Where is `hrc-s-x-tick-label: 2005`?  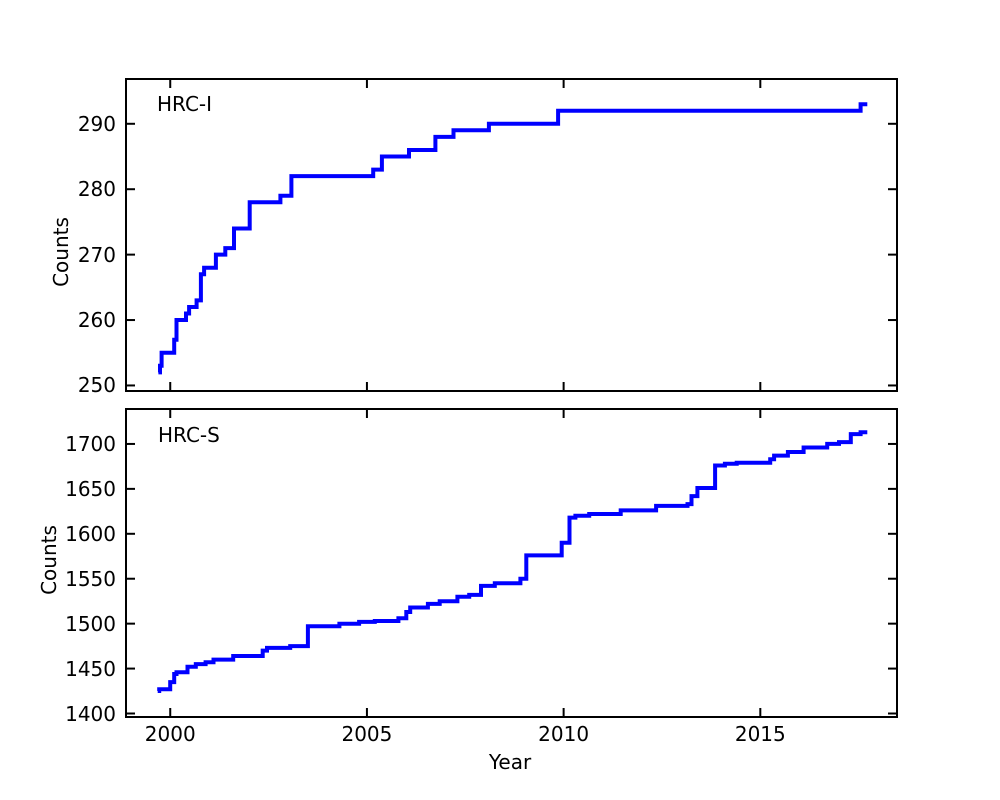
hrc-s-x-tick-label: 2005 is located at coordinates (367, 734).